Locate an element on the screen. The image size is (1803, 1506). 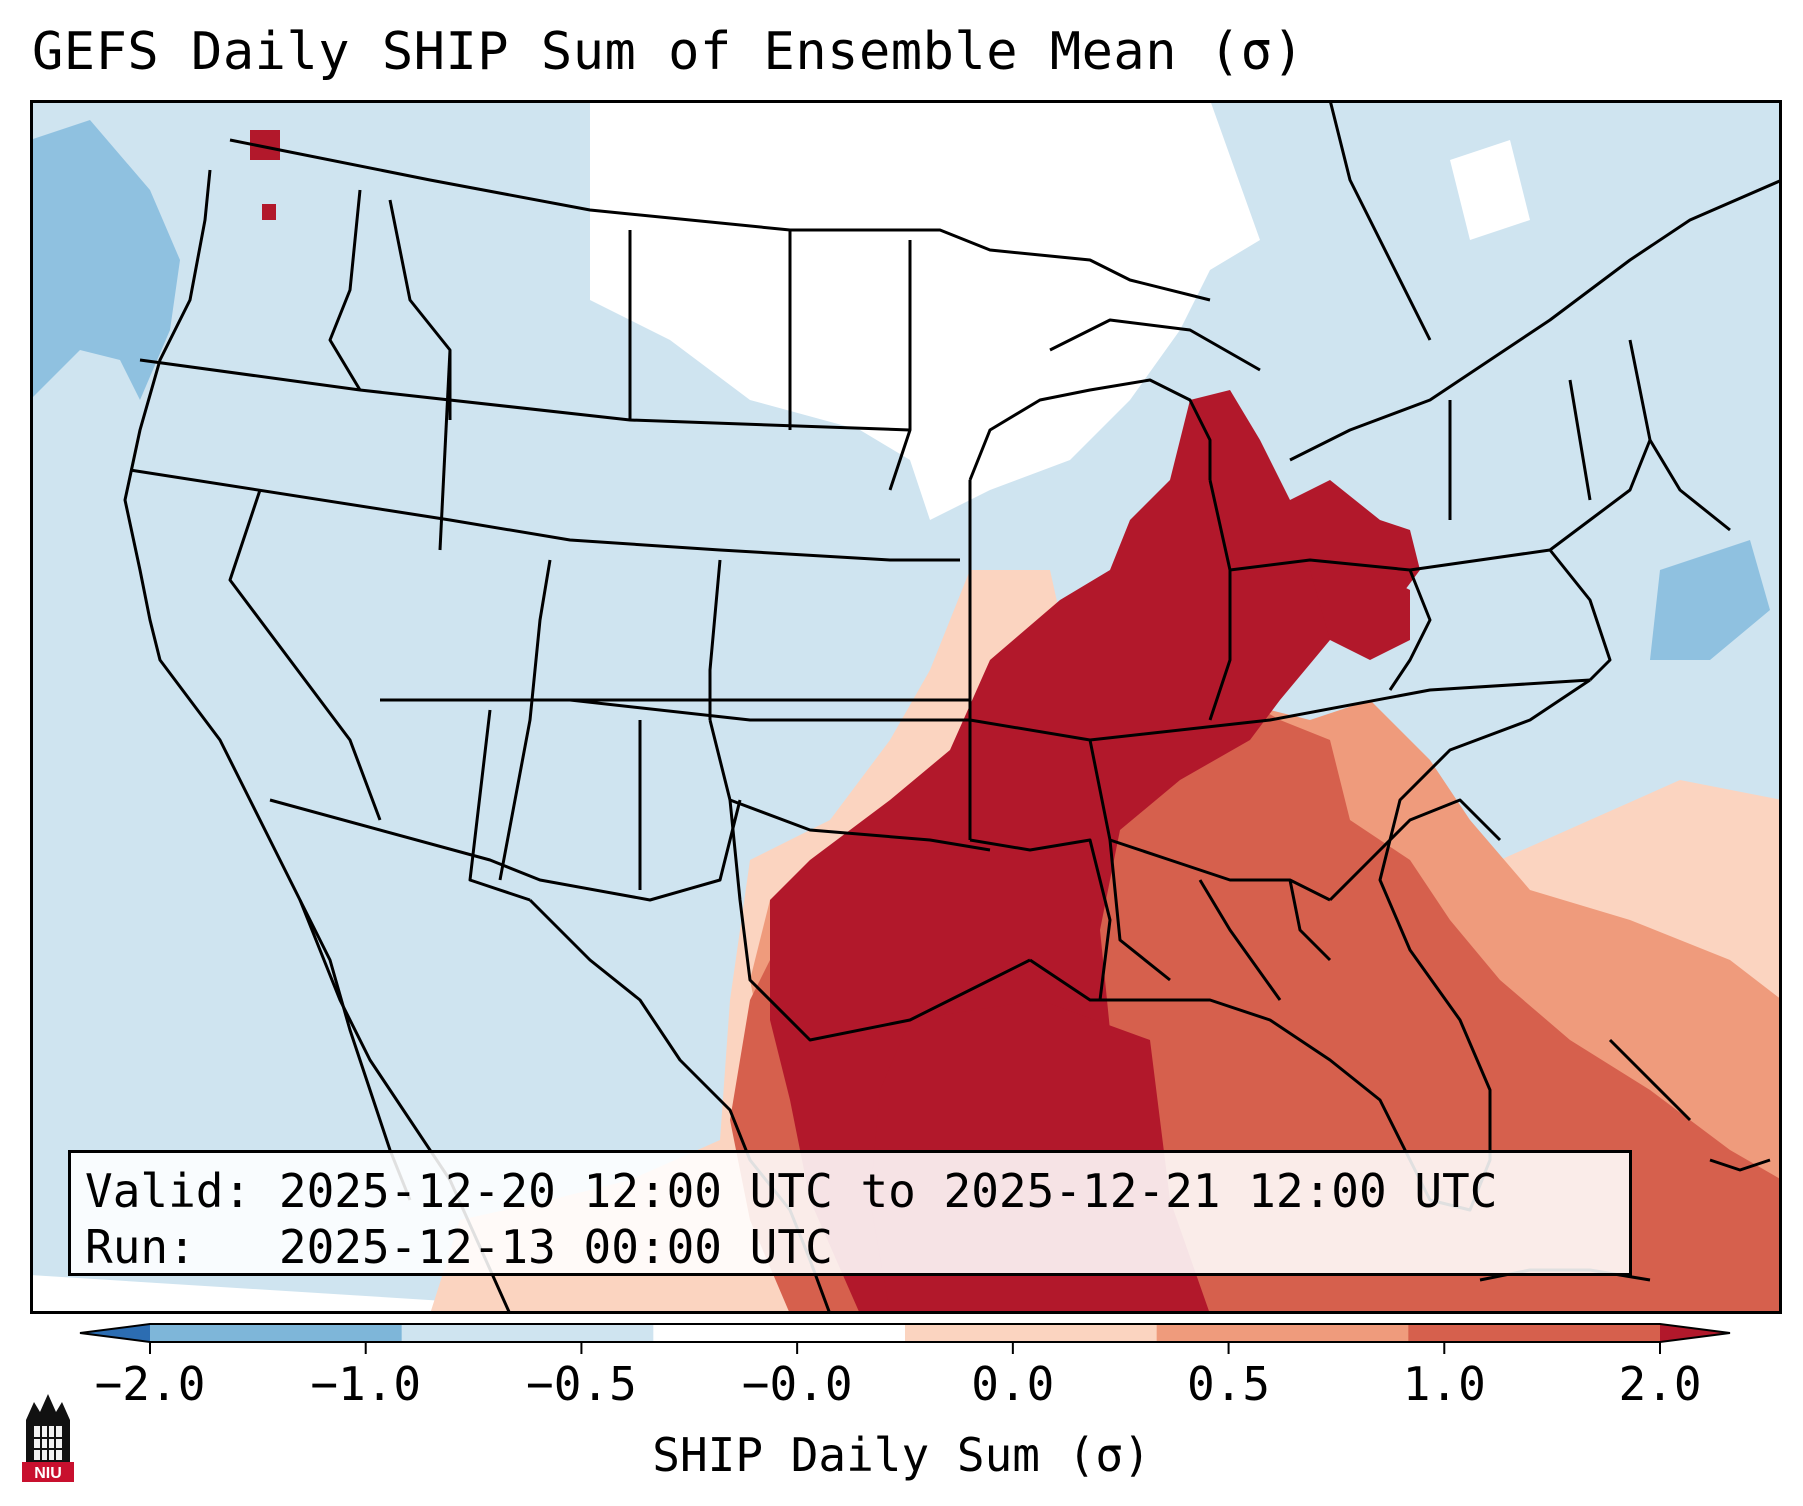
colorbar-tick-label: 0.0 is located at coordinates (1012, 1384).